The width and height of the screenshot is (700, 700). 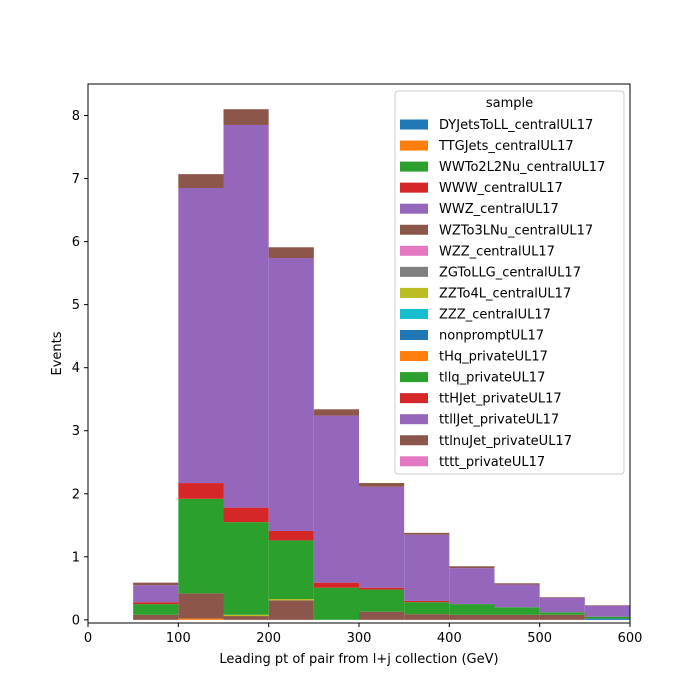 I want to click on x-axis-ticks: 0 100 200 300 400 500 600, so click(x=363, y=634).